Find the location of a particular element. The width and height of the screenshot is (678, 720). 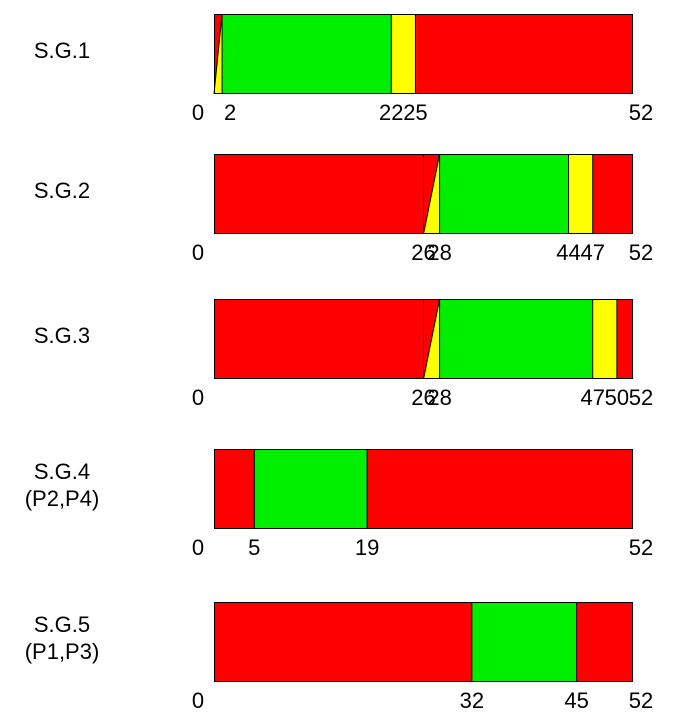

tick-label-1-5: 52 is located at coordinates (641, 112).